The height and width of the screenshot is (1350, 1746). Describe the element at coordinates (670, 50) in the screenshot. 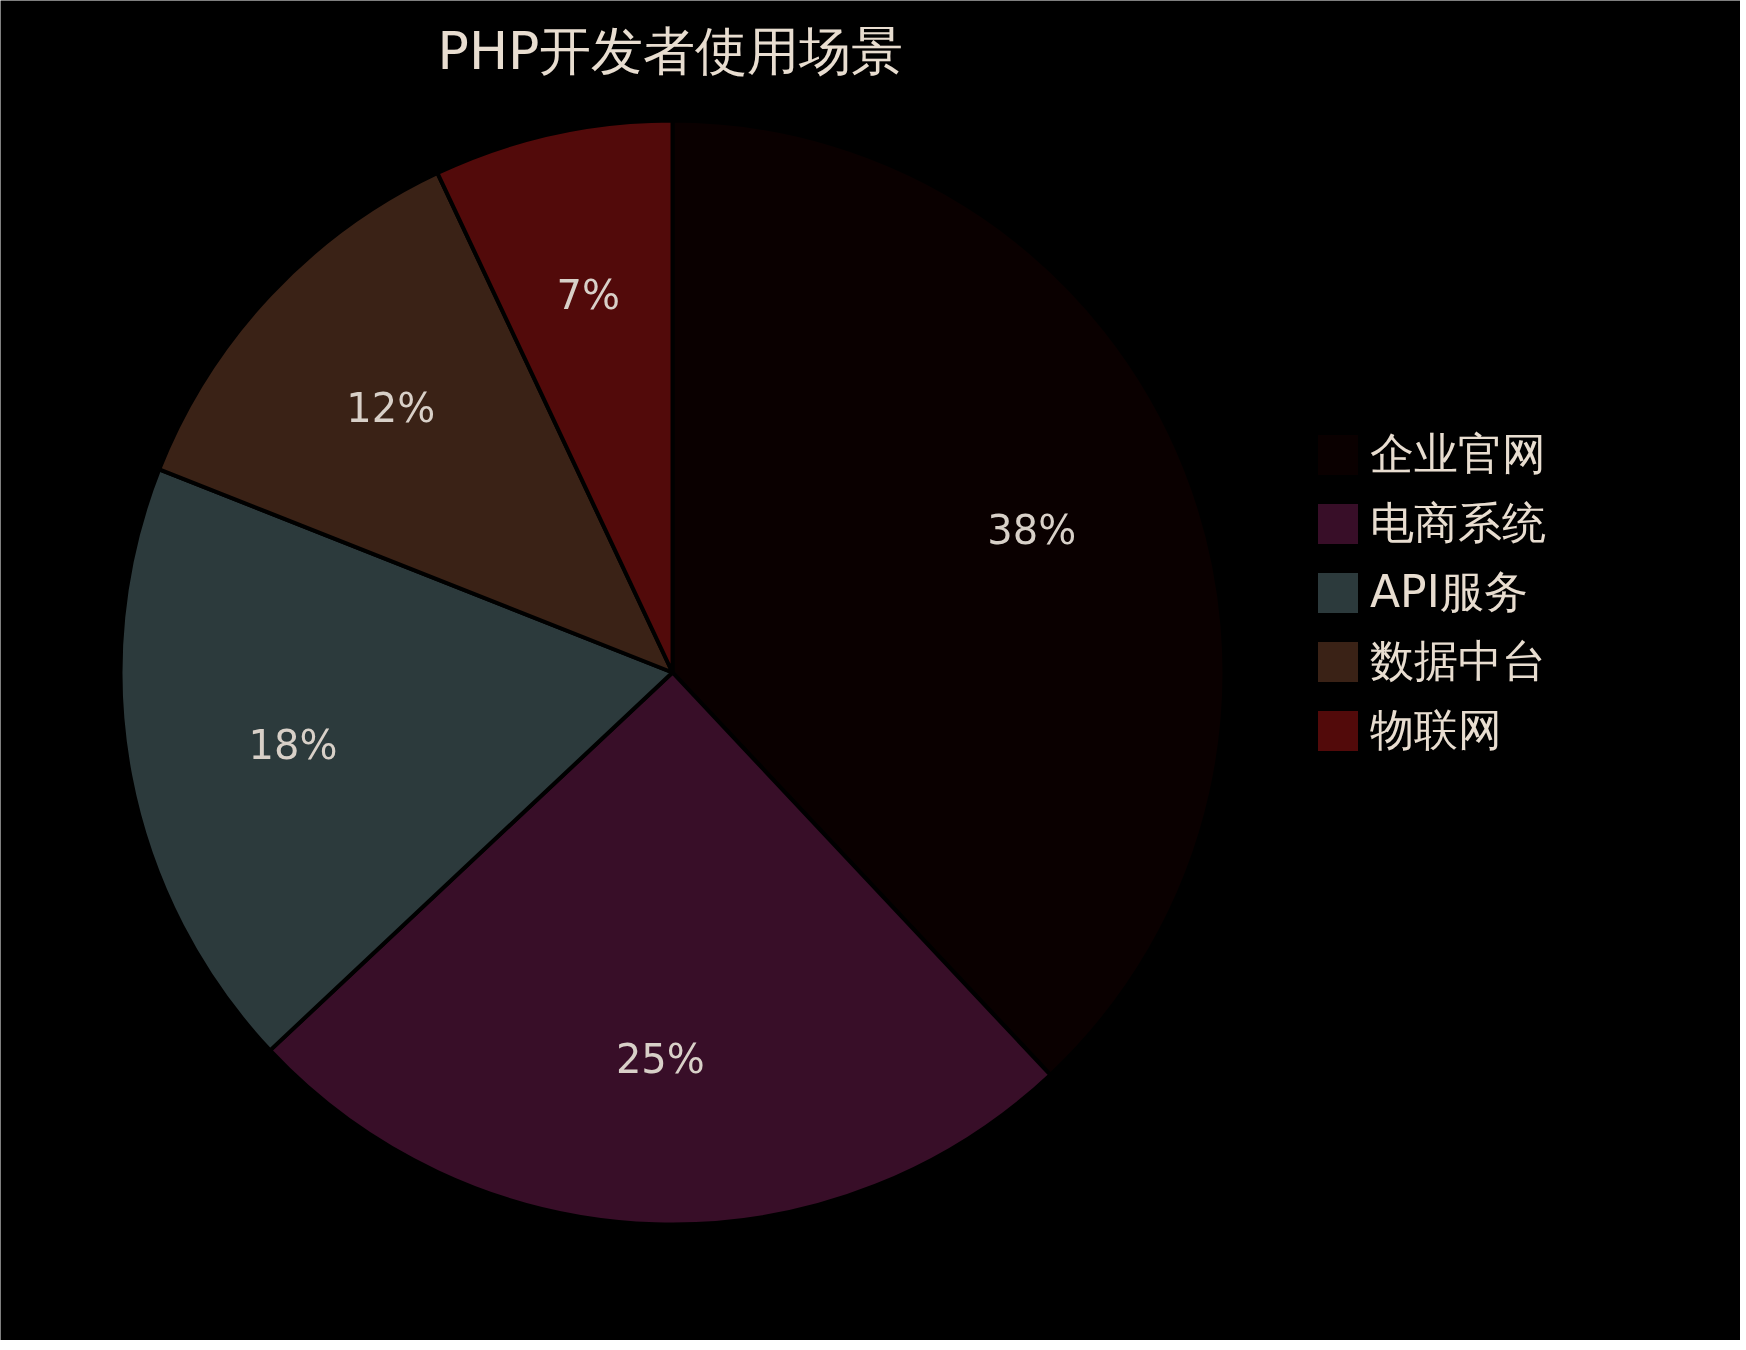

I see `chart-title: PHP开发者使用场景` at that location.